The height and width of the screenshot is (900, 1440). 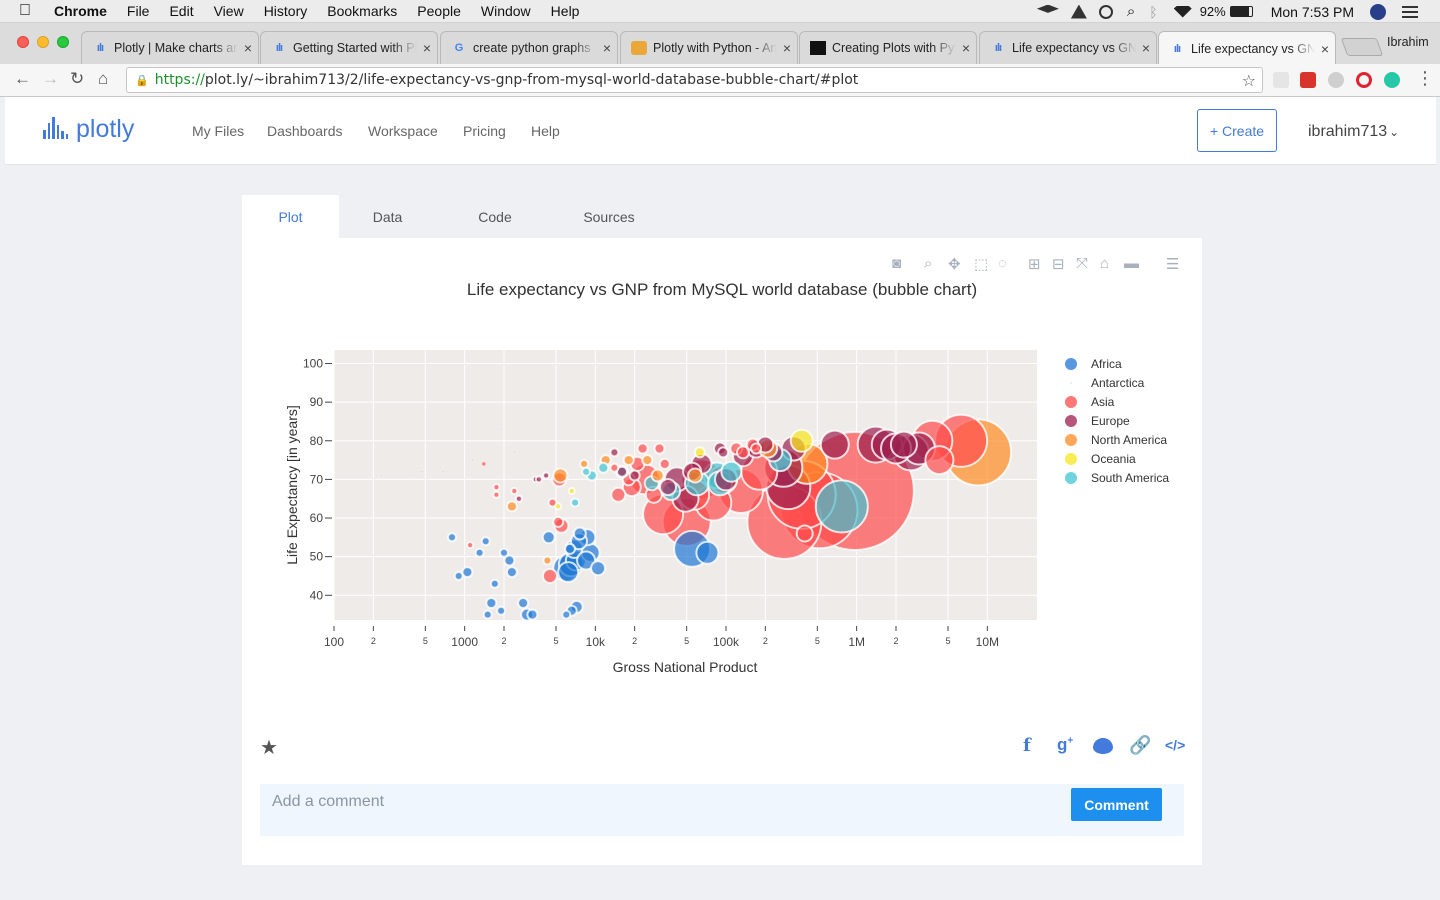 What do you see at coordinates (181, 11) in the screenshot?
I see `os-menu-edit: Edit` at bounding box center [181, 11].